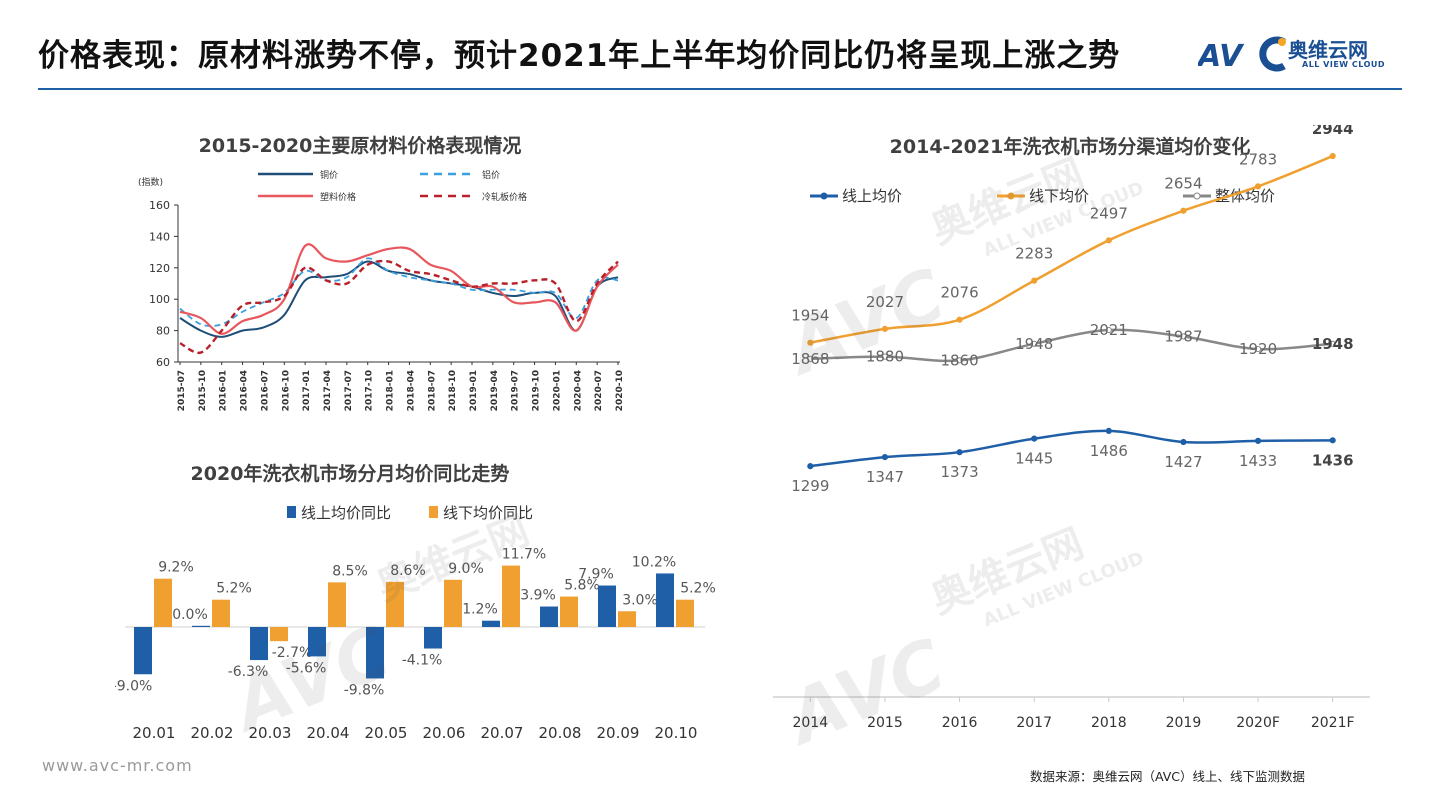  Describe the element at coordinates (328, 733) in the screenshot. I see `x-category-label: 20.04` at that location.